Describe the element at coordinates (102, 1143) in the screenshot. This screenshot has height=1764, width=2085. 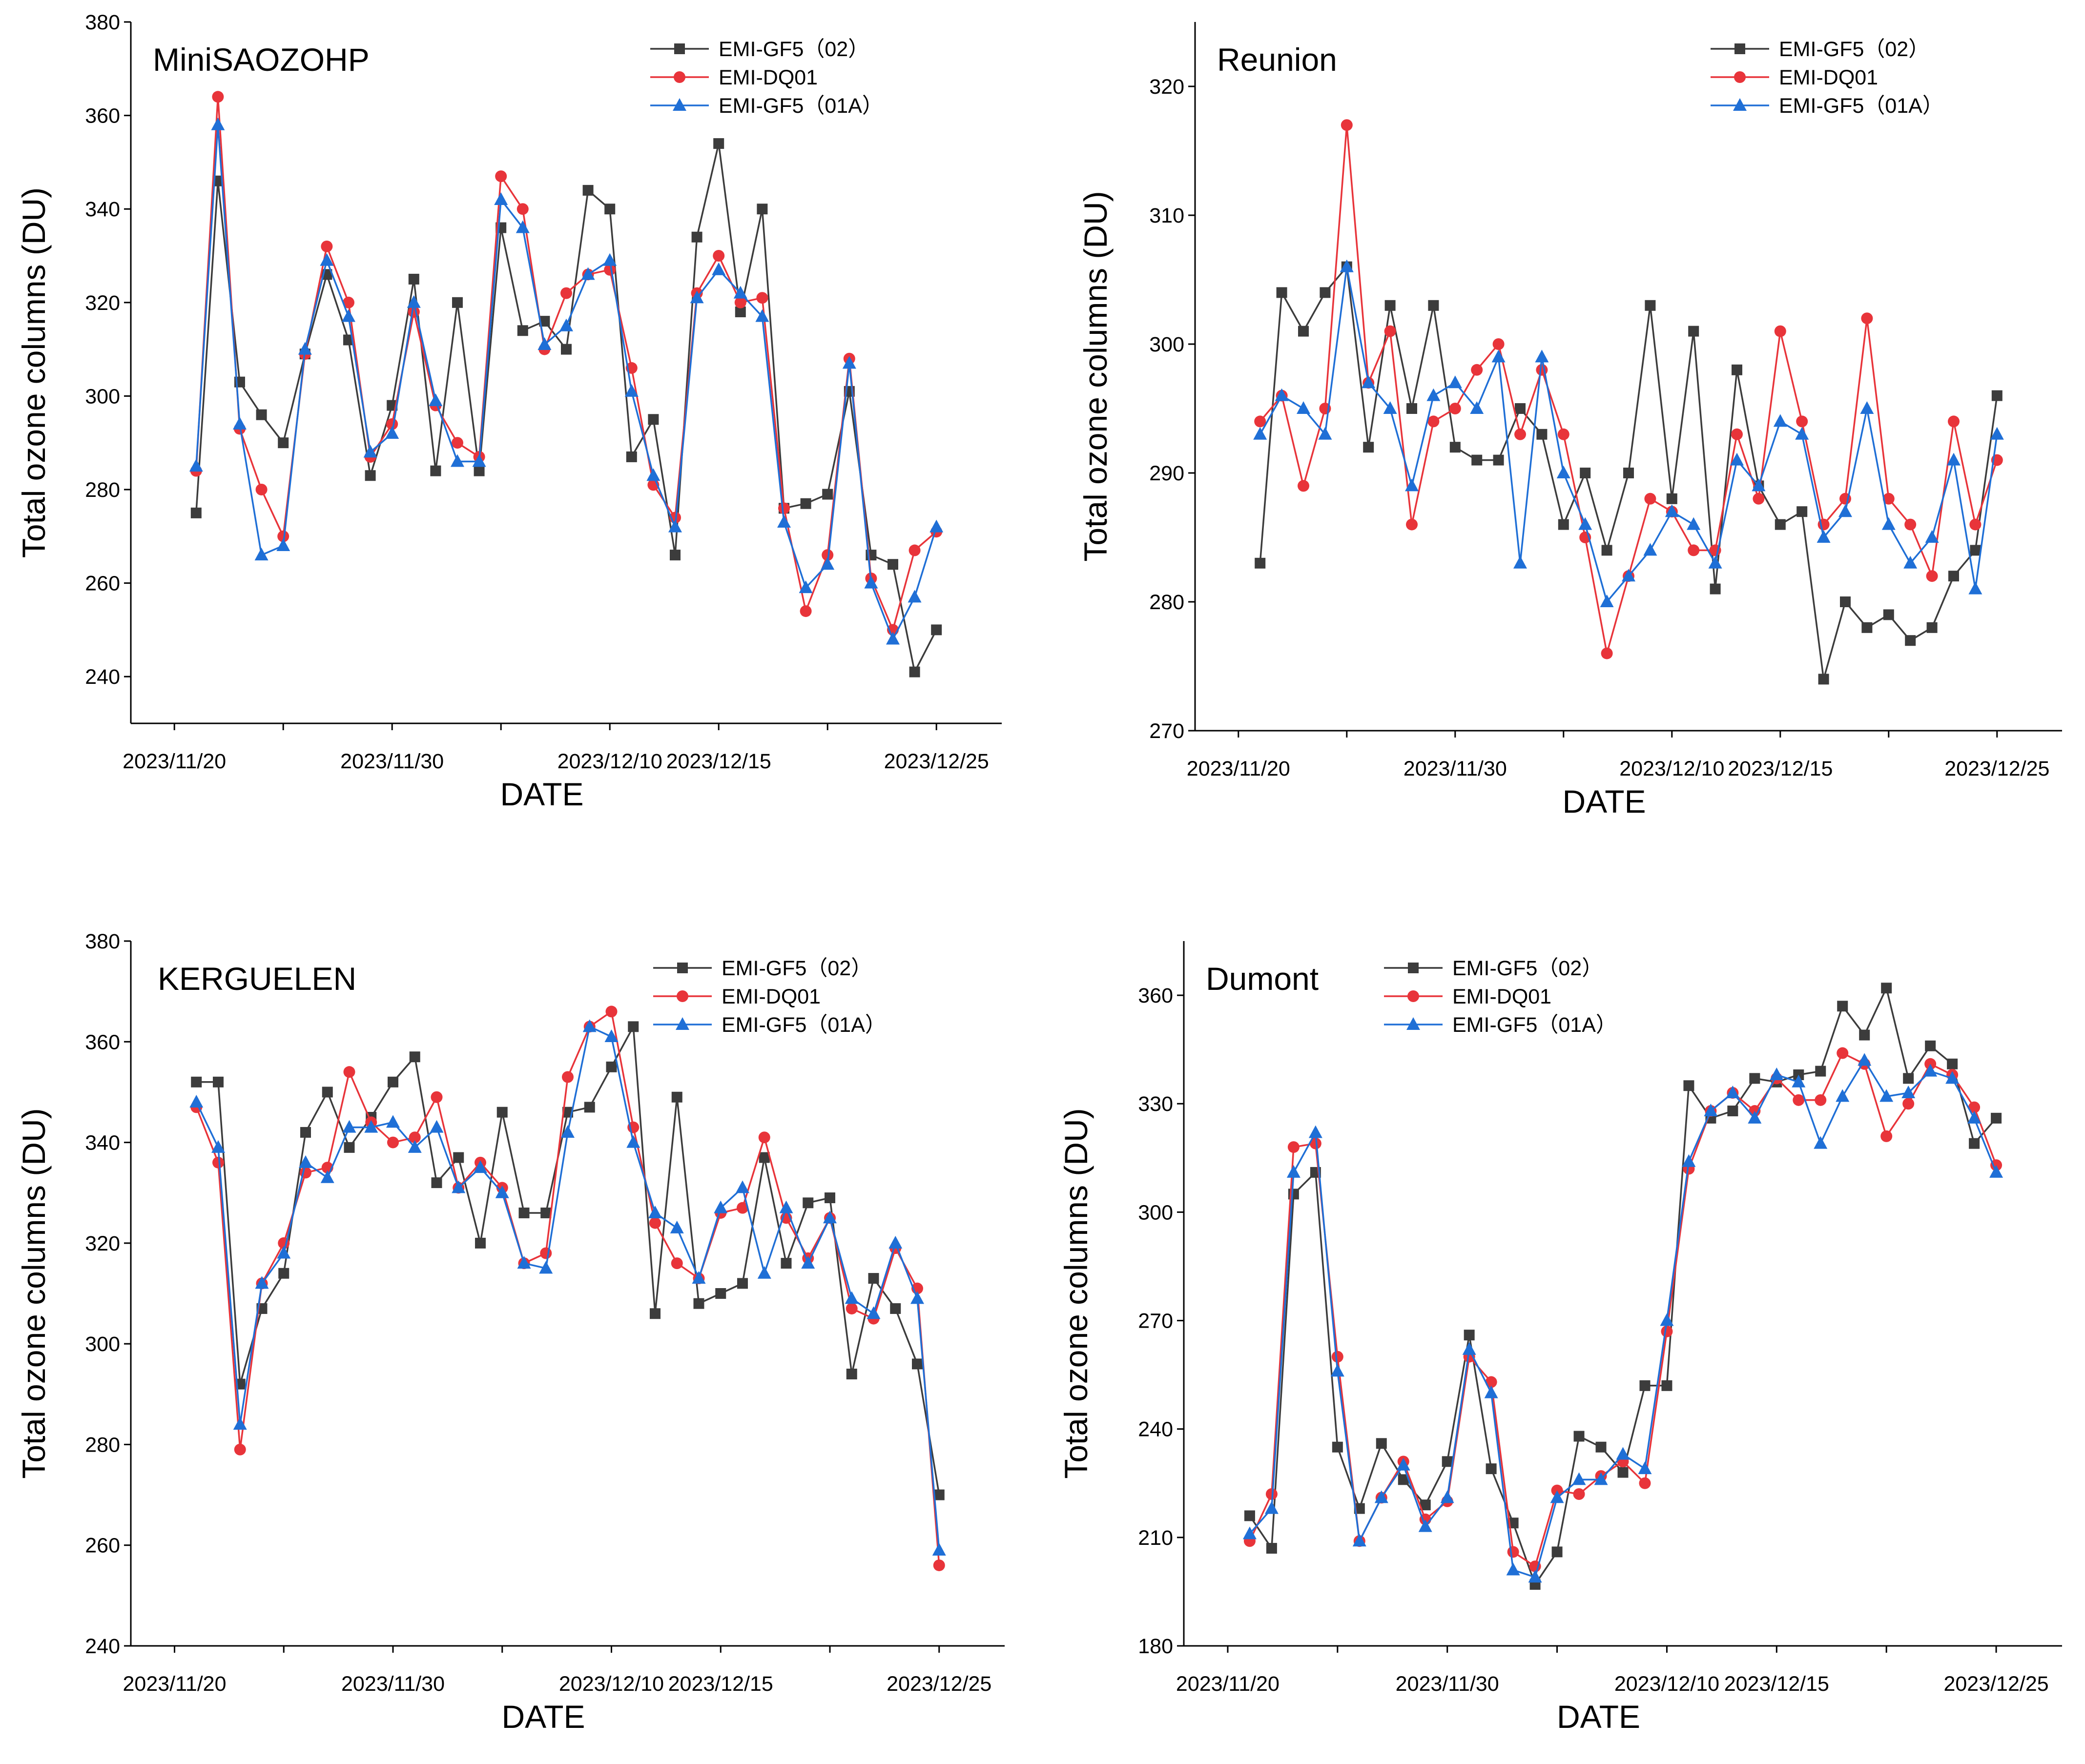
I see `y-tick-label: 340` at that location.